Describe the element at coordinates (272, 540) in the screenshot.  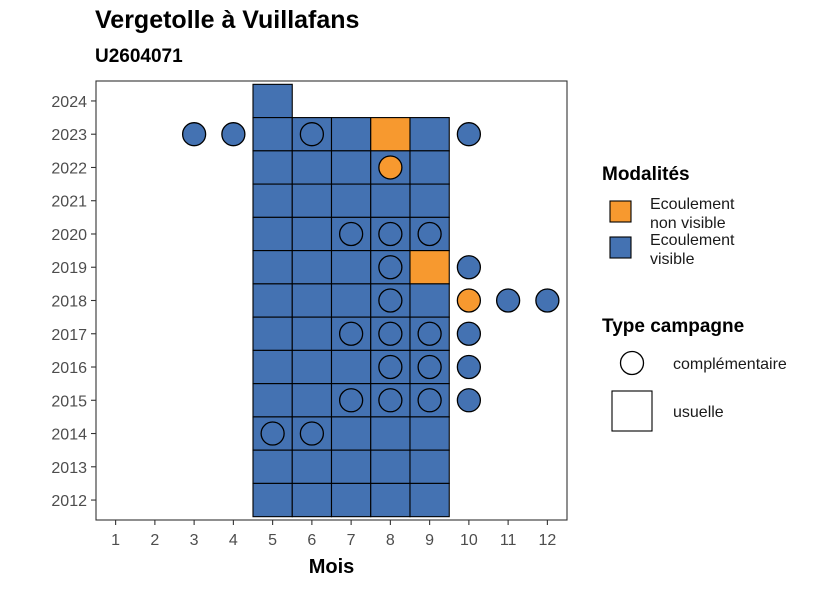
I see `x-tick-label-5: 5` at that location.